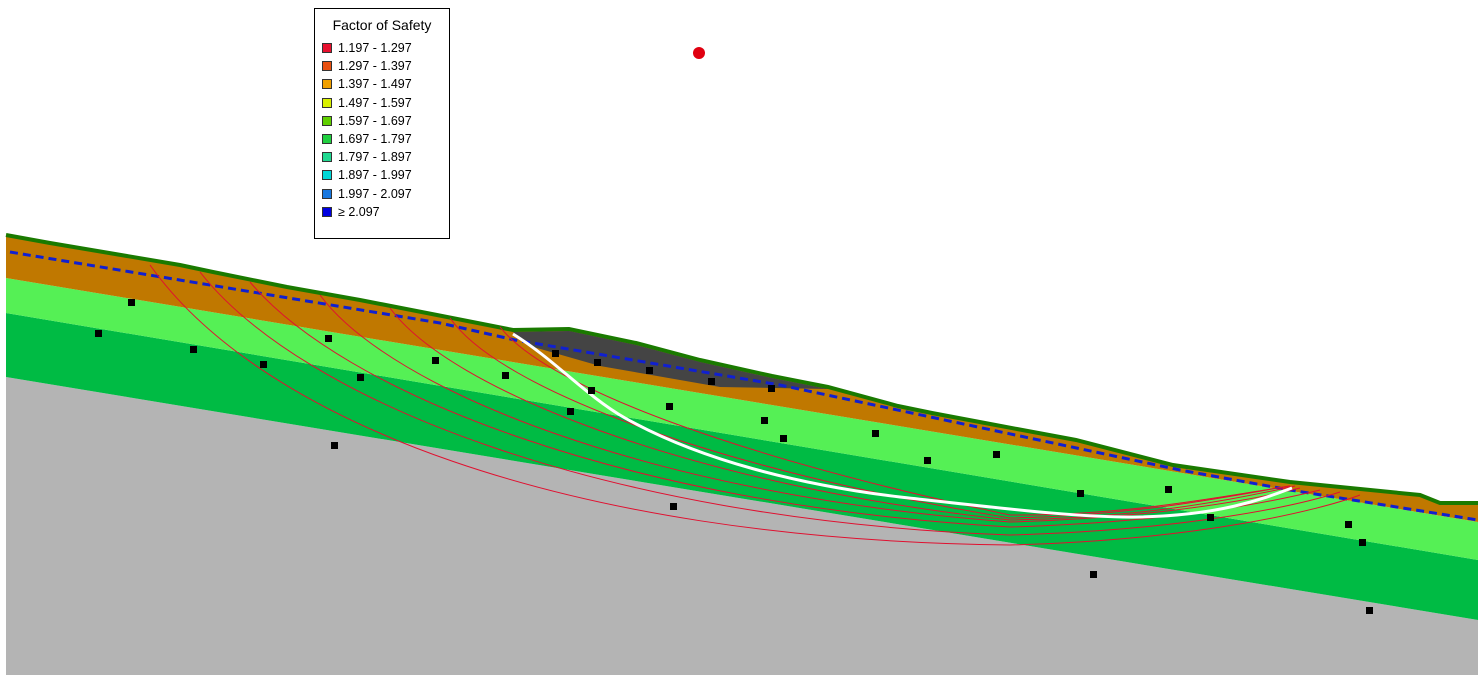  I want to click on legend-label: 1.297 - 1.397, so click(375, 66).